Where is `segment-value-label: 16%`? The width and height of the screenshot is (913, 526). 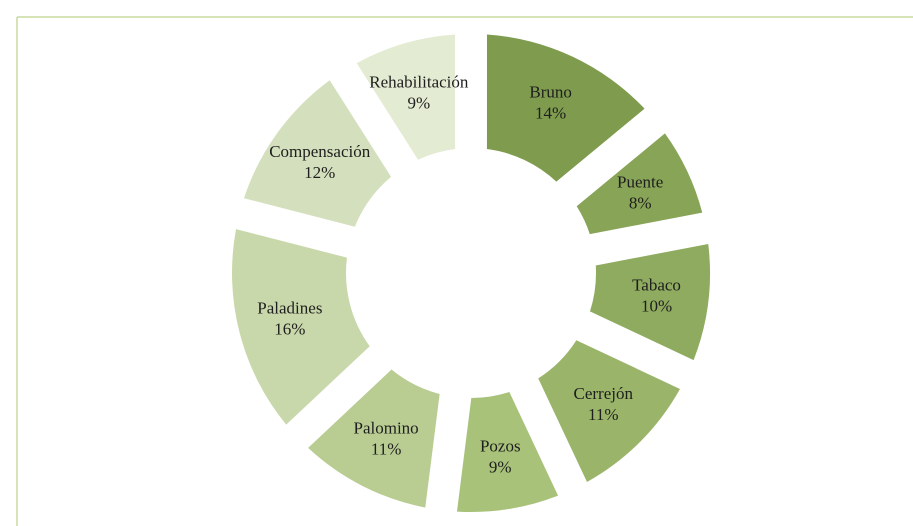 segment-value-label: 16% is located at coordinates (289, 328).